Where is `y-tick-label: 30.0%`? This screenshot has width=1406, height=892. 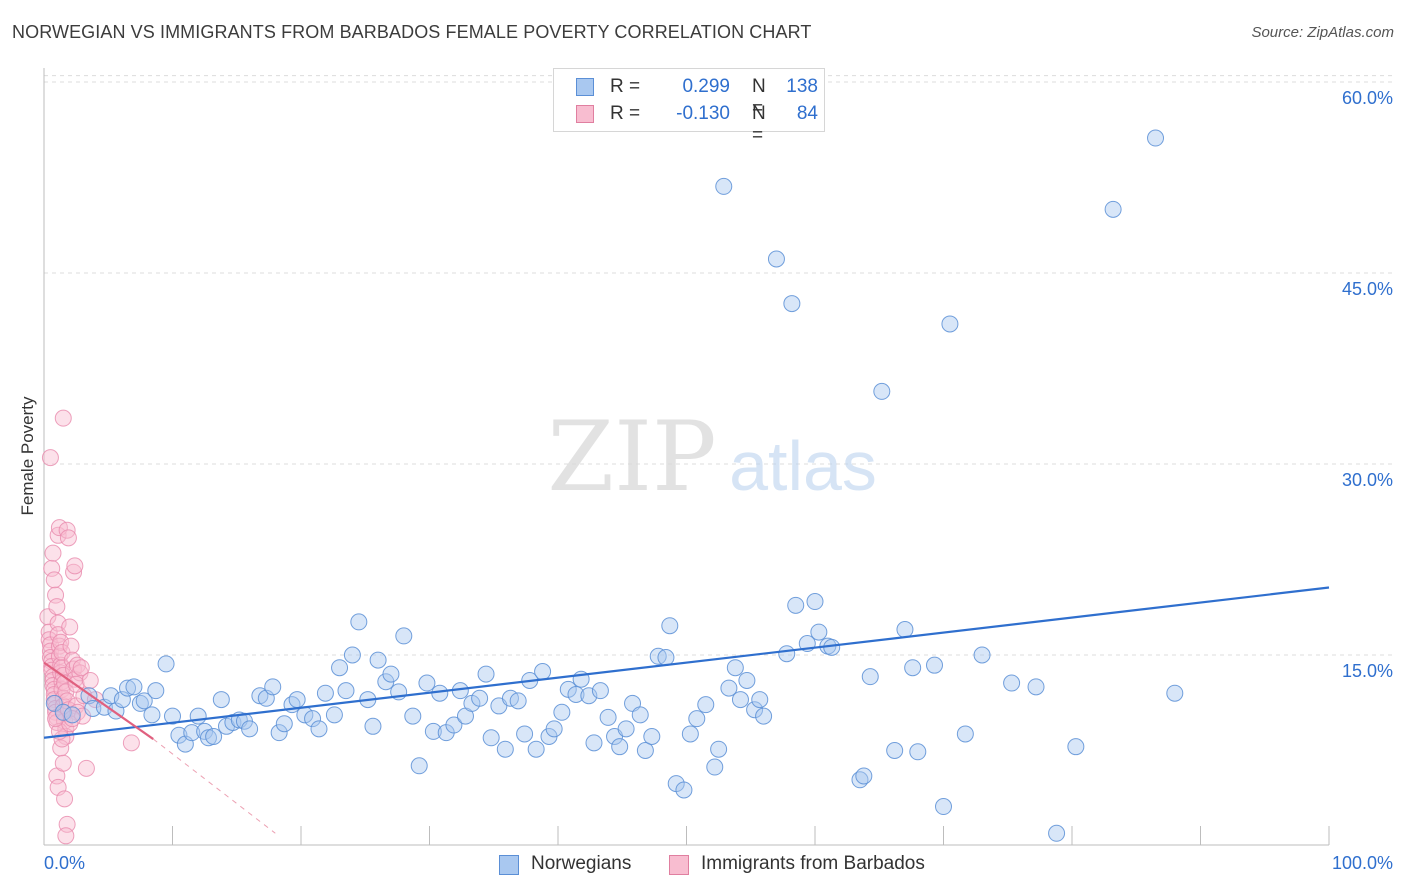 y-tick-label: 30.0% is located at coordinates (1367, 480).